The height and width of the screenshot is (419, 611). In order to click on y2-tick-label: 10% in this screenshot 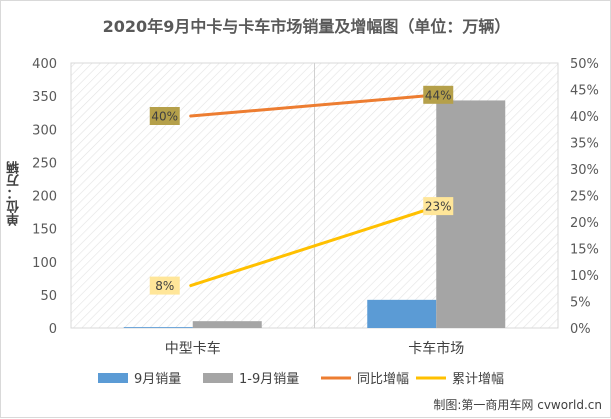, I will do `click(584, 276)`.